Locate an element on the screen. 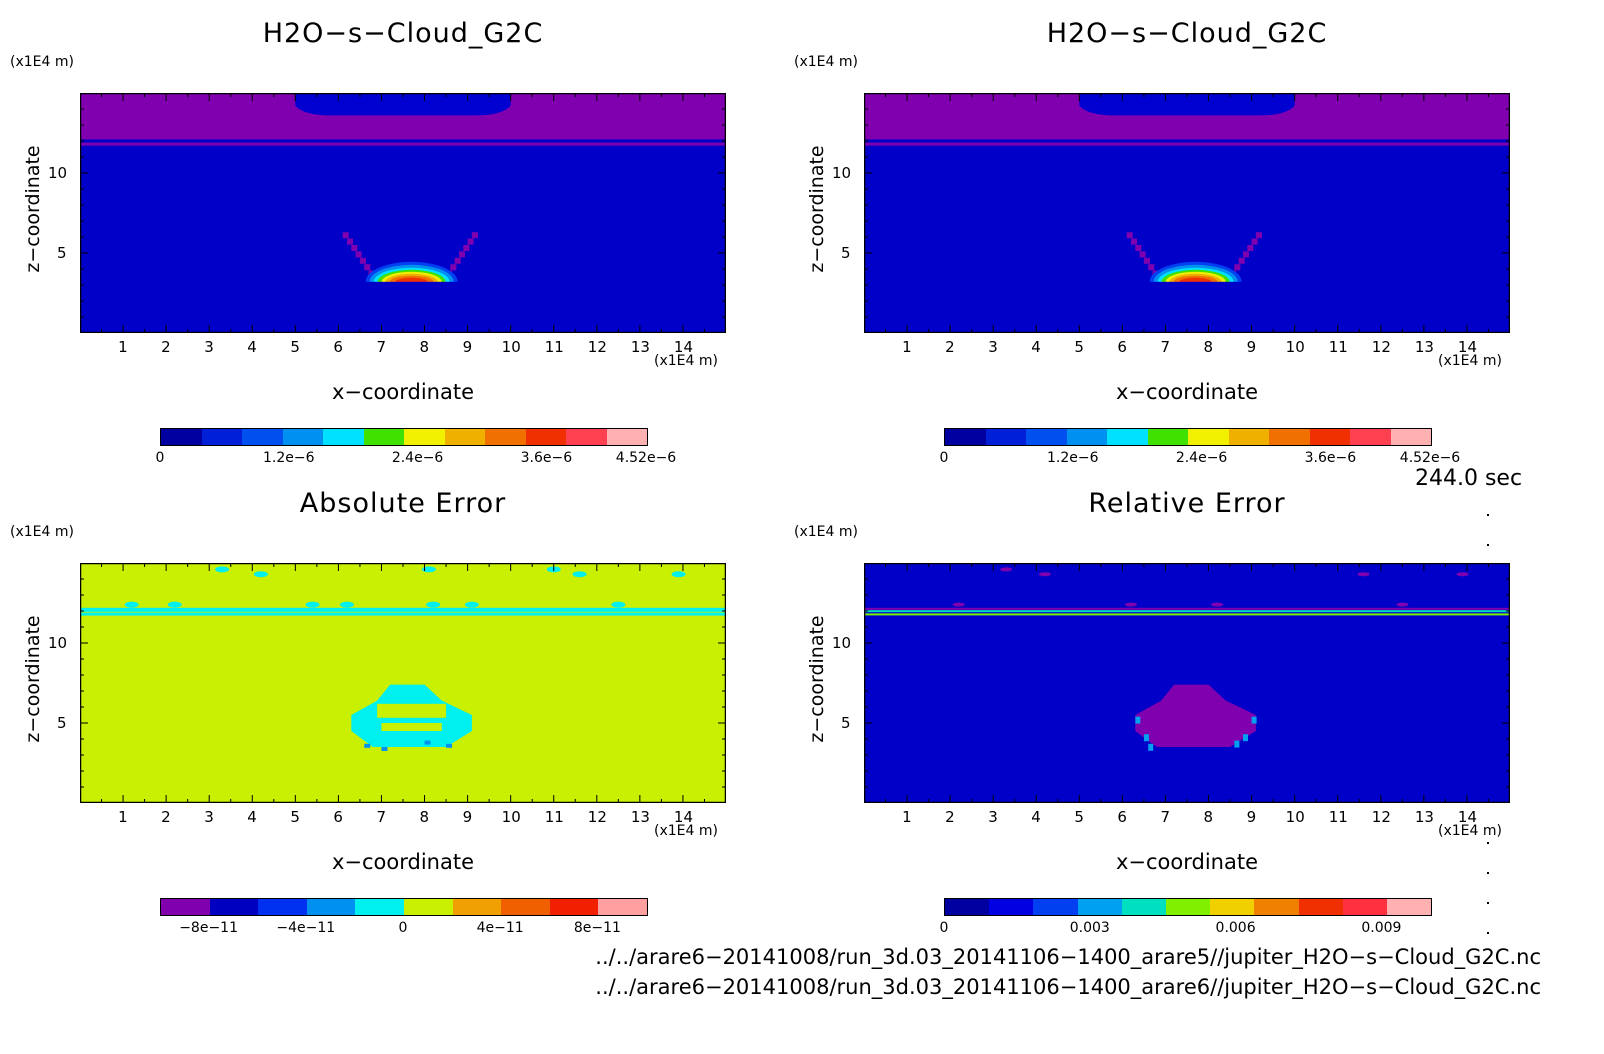 This screenshot has height=1054, width=1604. colorbar-label: 4e−11 is located at coordinates (500, 928).